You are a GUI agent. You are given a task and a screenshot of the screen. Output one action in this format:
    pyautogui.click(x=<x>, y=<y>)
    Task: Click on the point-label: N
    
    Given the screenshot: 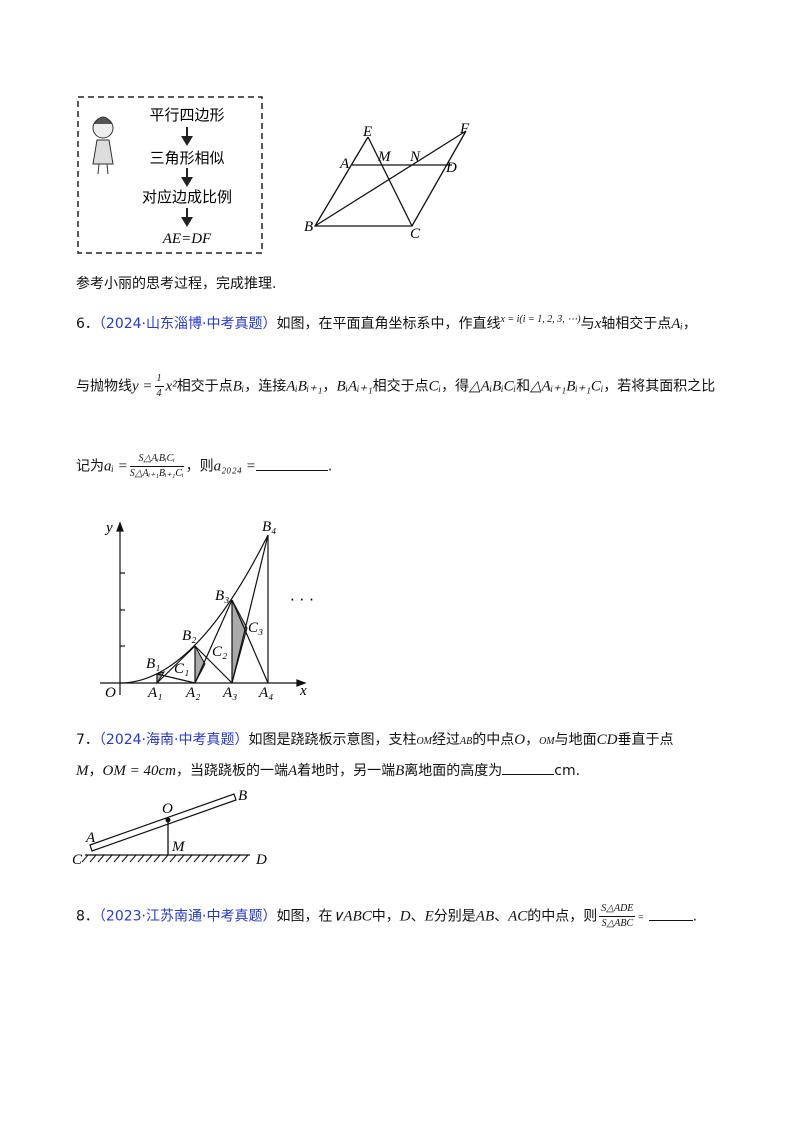 What is the action you would take?
    pyautogui.click(x=415, y=157)
    